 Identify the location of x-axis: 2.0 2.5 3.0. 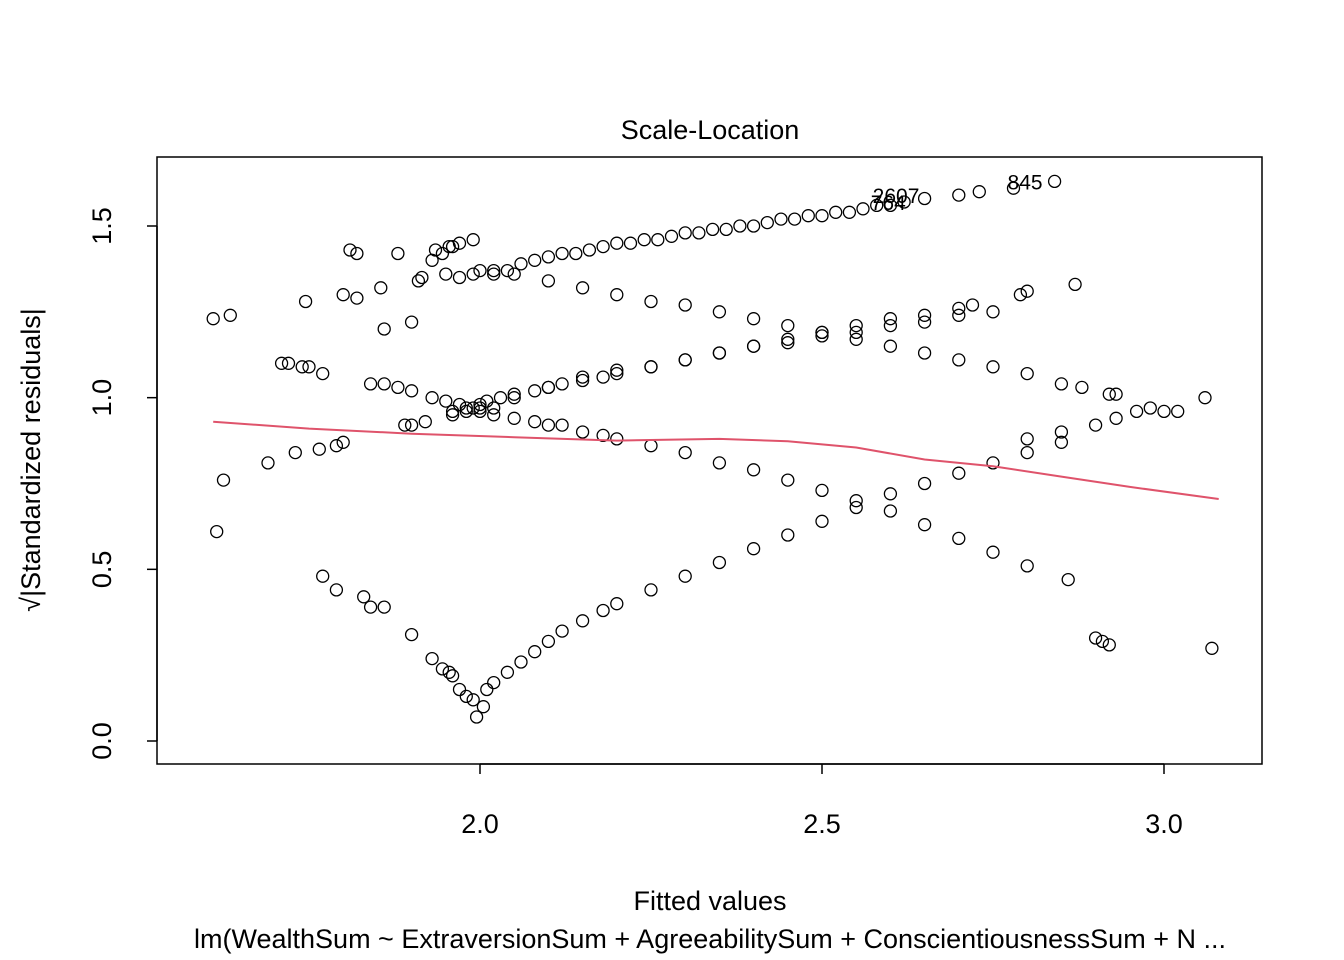
(822, 801).